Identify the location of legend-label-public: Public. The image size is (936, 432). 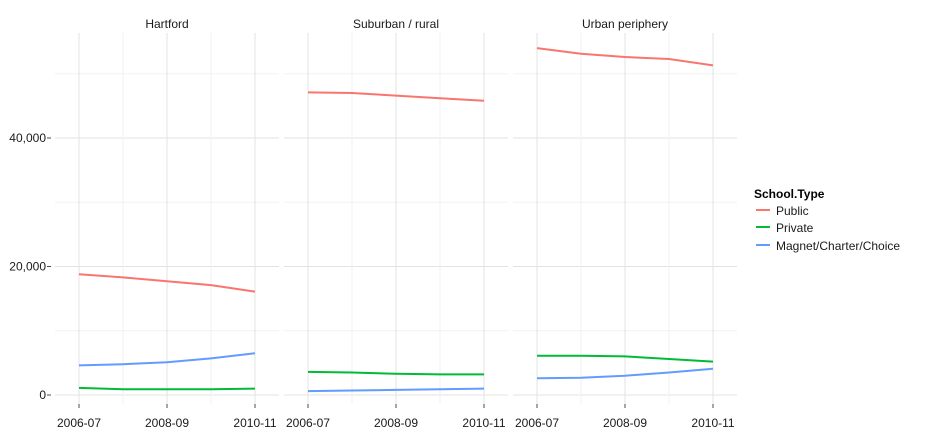
(792, 211).